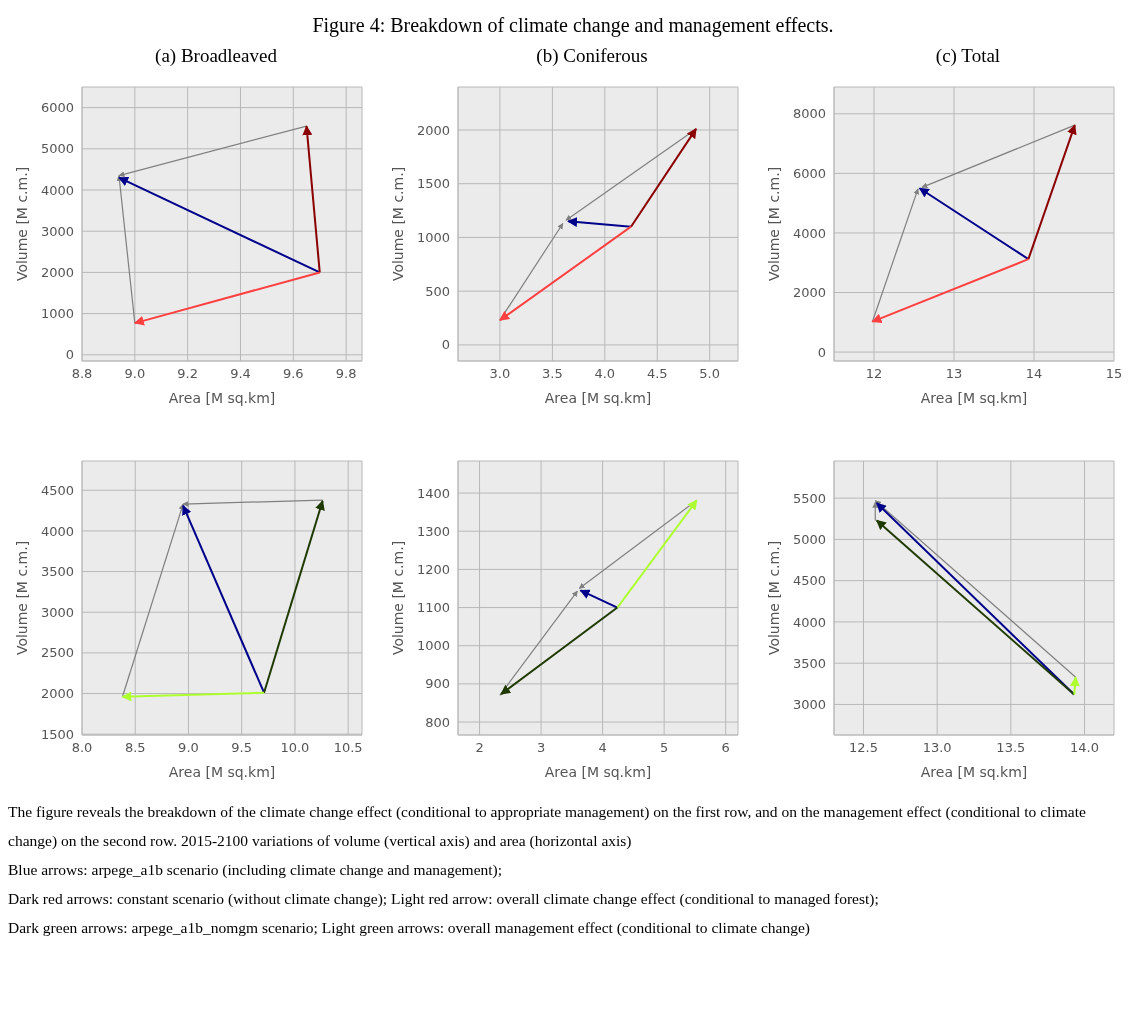  Describe the element at coordinates (437, 722) in the screenshot. I see `y-tick-label: 800` at that location.